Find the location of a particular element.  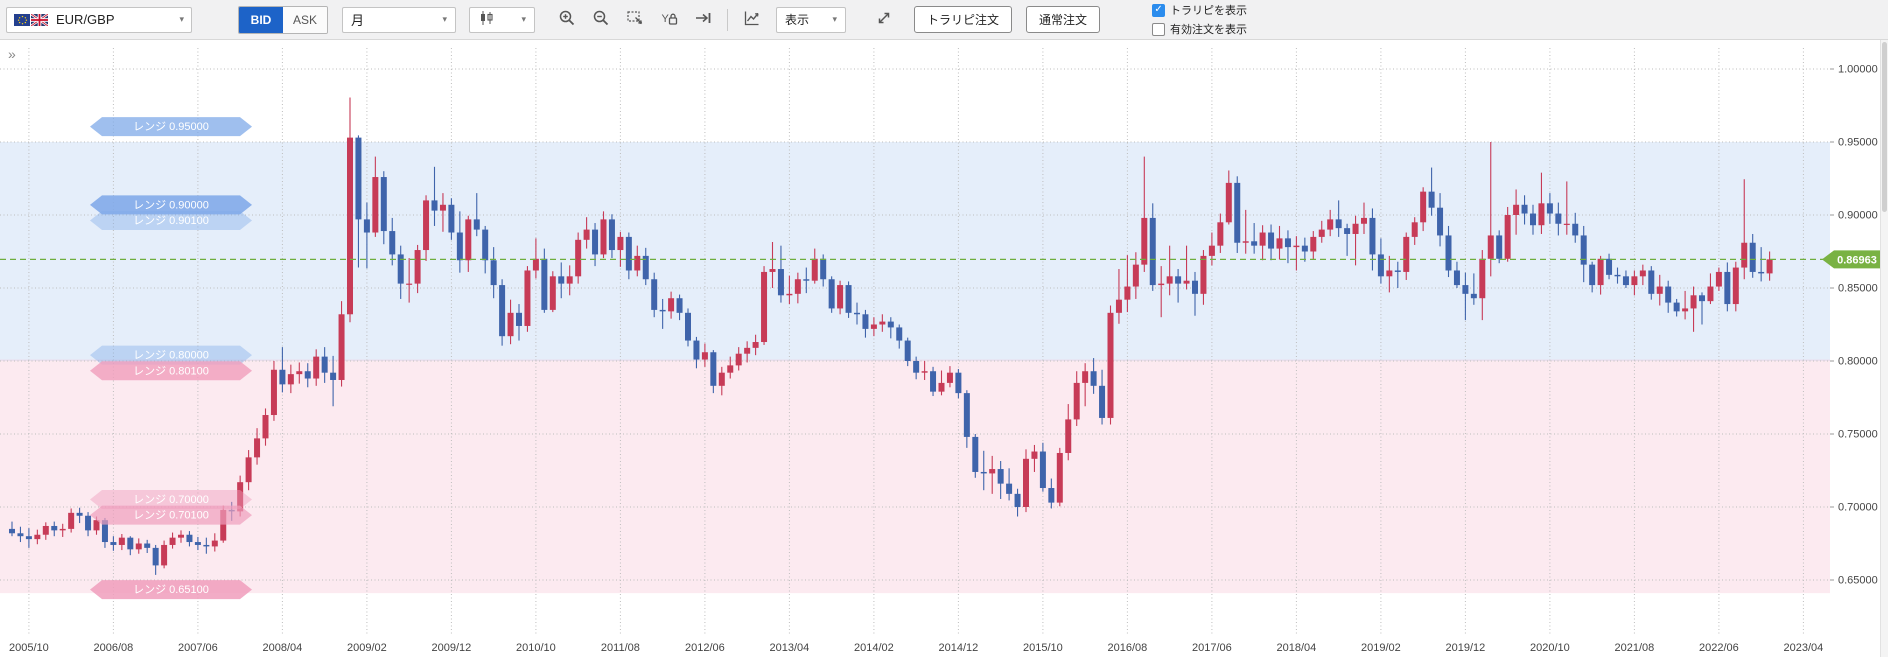

zoom-in-button is located at coordinates (567, 20).